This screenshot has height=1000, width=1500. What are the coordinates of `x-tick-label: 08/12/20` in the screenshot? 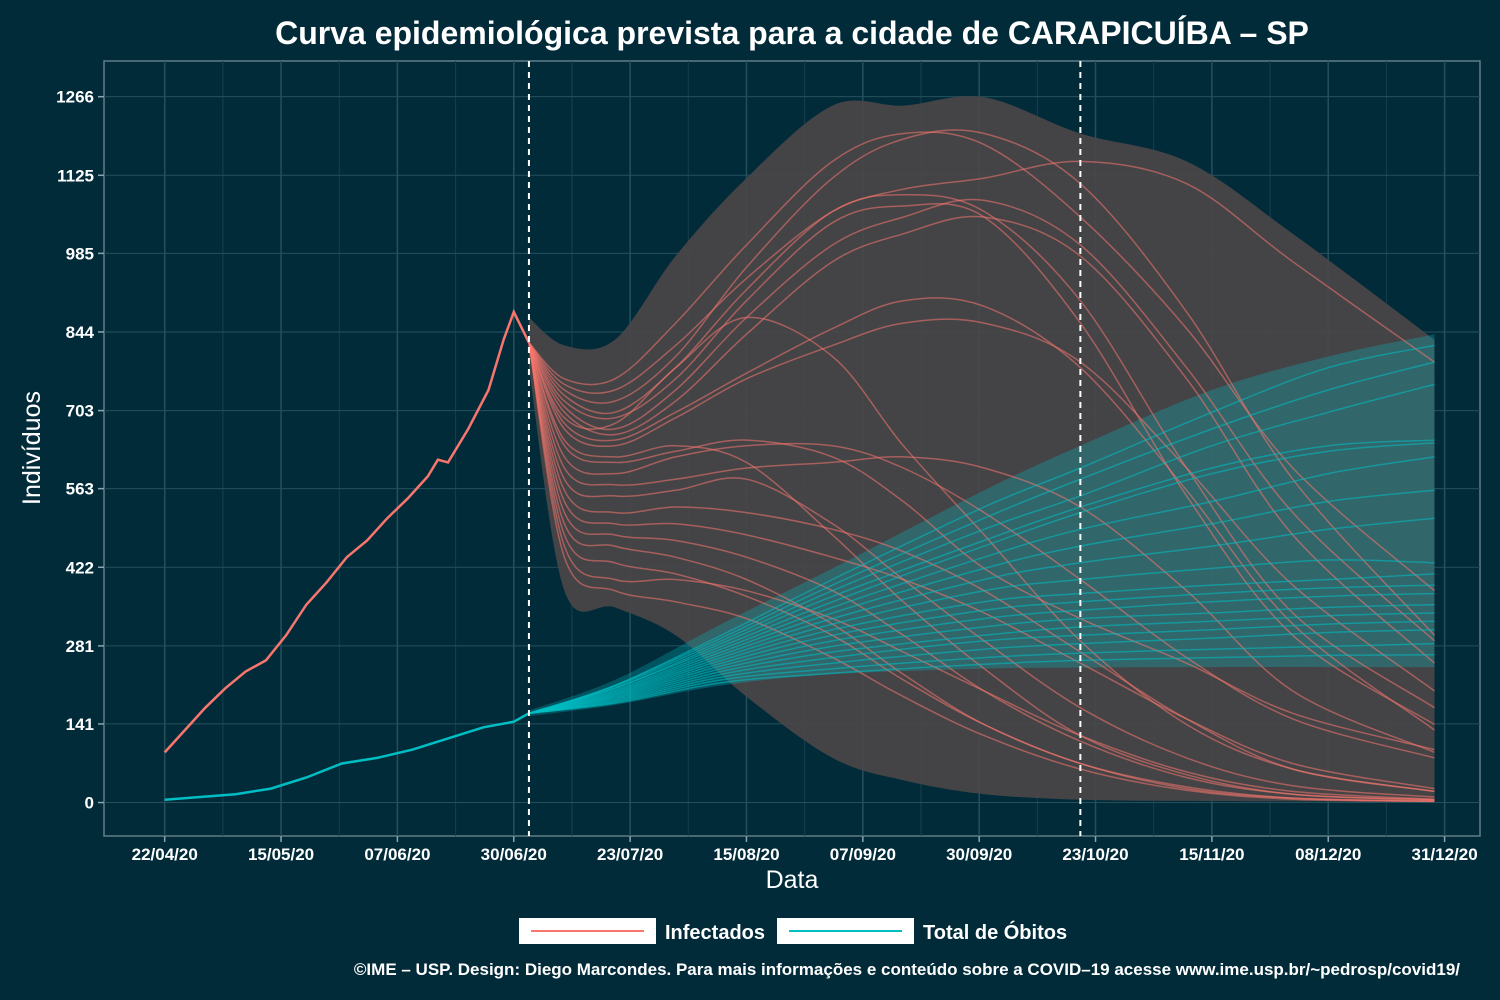 It's located at (1328, 854).